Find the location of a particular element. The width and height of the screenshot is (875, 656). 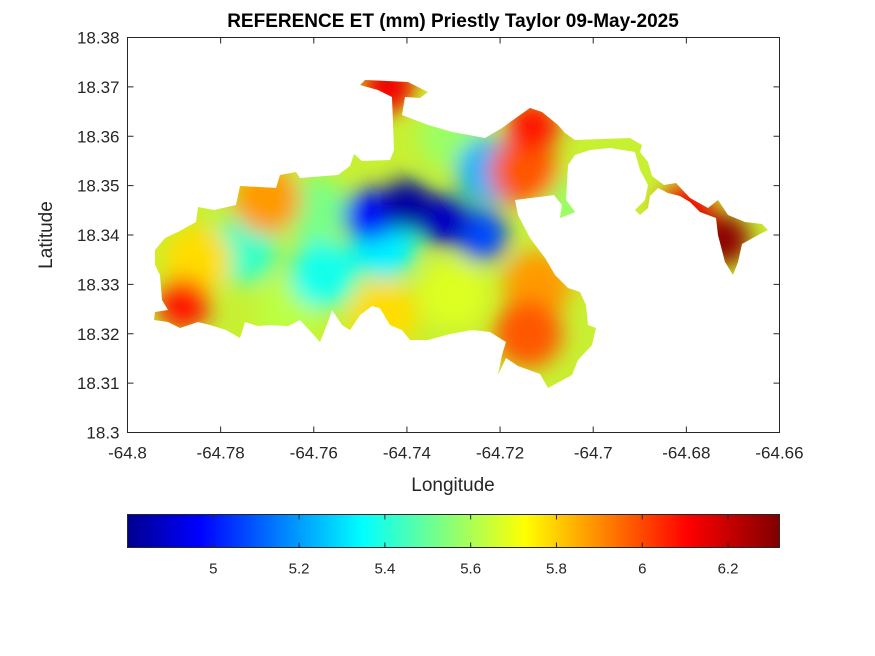

colorbar-tick-label: 5.6 is located at coordinates (470, 569).